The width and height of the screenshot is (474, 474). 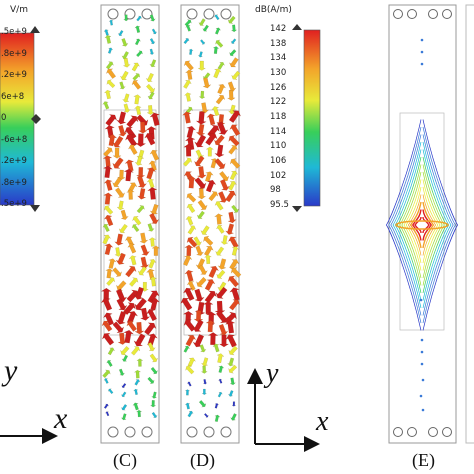 I want to click on next-panel-edge, so click(x=469, y=224).